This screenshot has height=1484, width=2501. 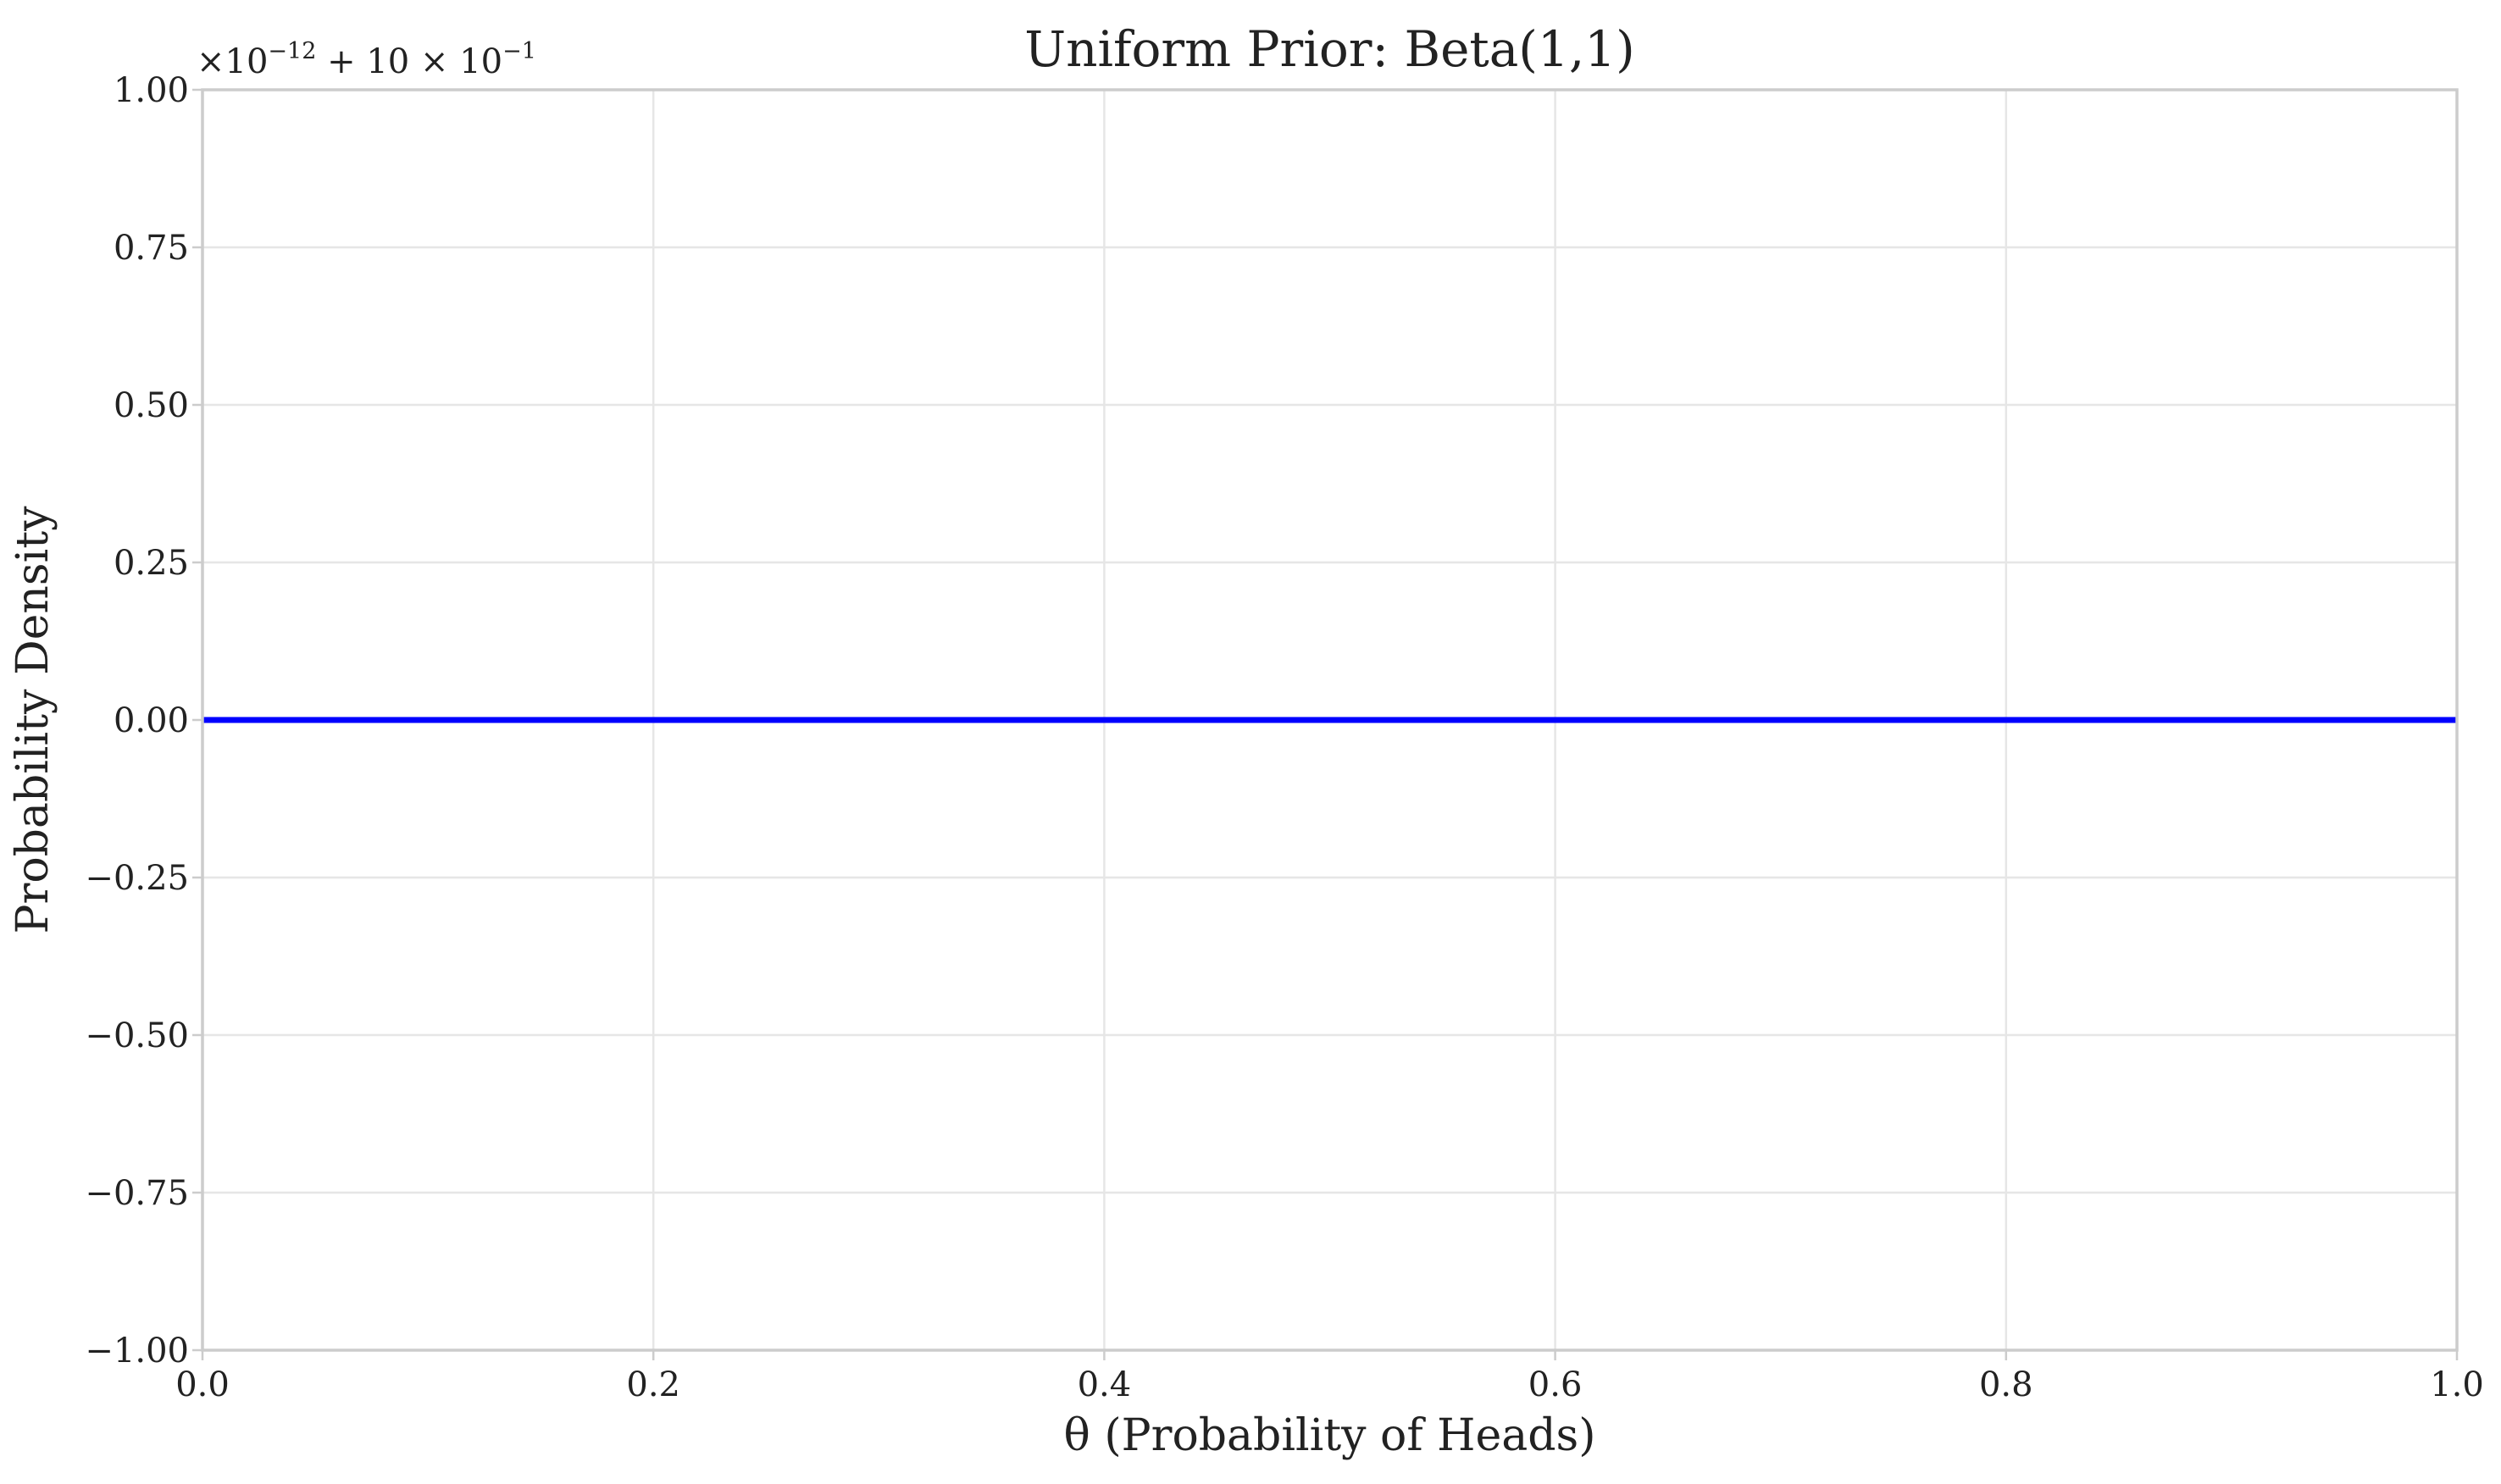 What do you see at coordinates (137, 1035) in the screenshot?
I see `y-tick-label: −0.50` at bounding box center [137, 1035].